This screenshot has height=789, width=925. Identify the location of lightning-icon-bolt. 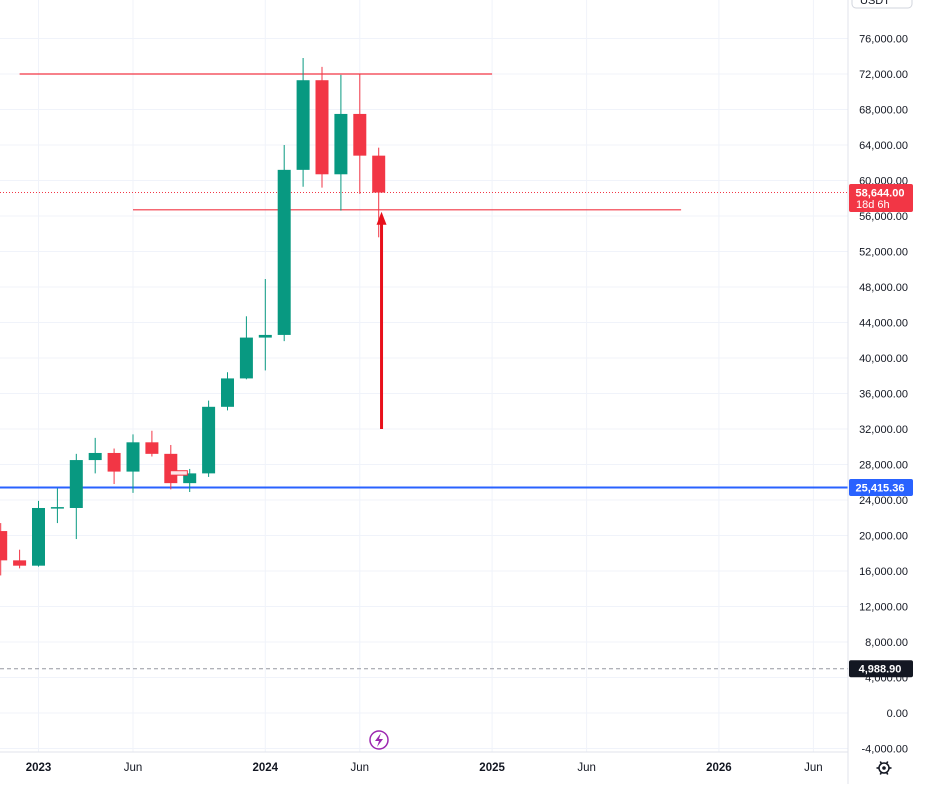
(379, 740).